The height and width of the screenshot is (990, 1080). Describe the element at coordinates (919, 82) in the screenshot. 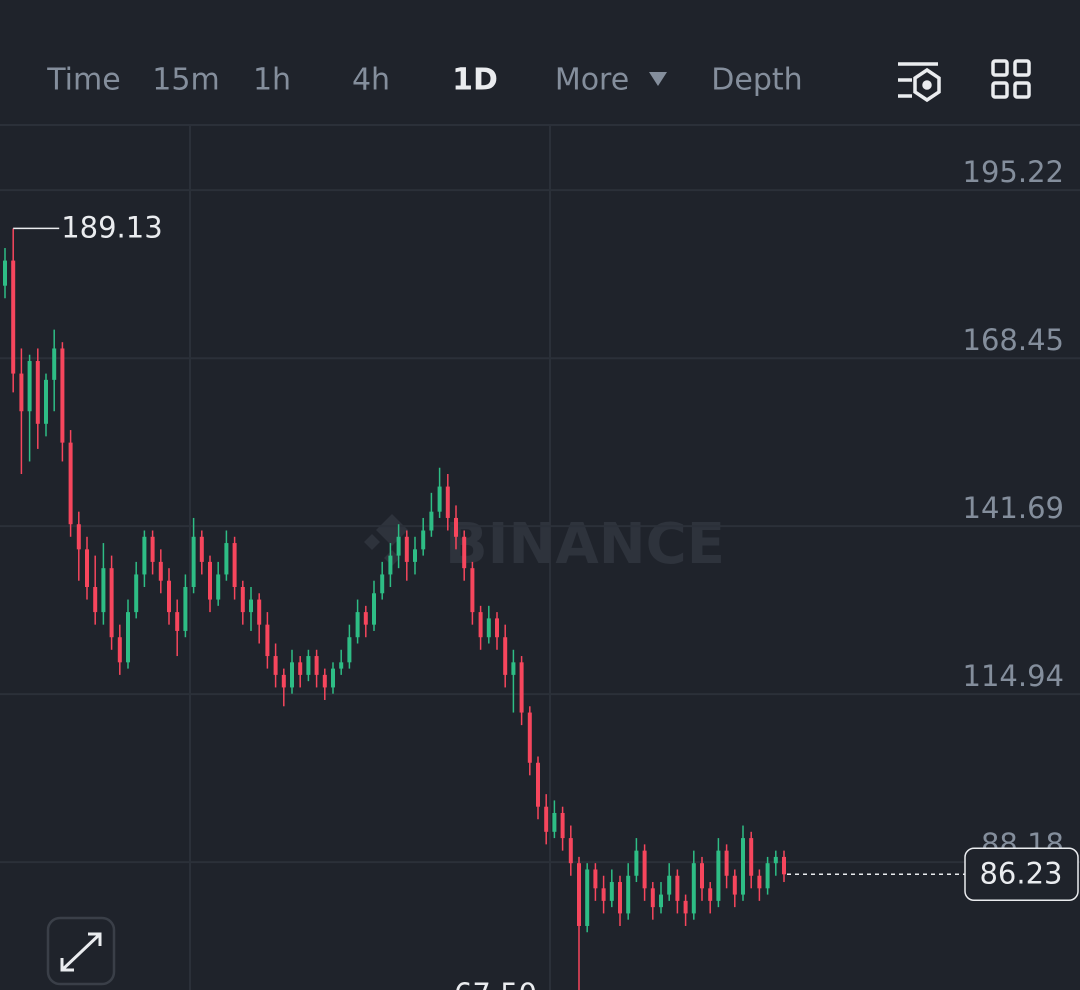

I see `settings-icon` at that location.